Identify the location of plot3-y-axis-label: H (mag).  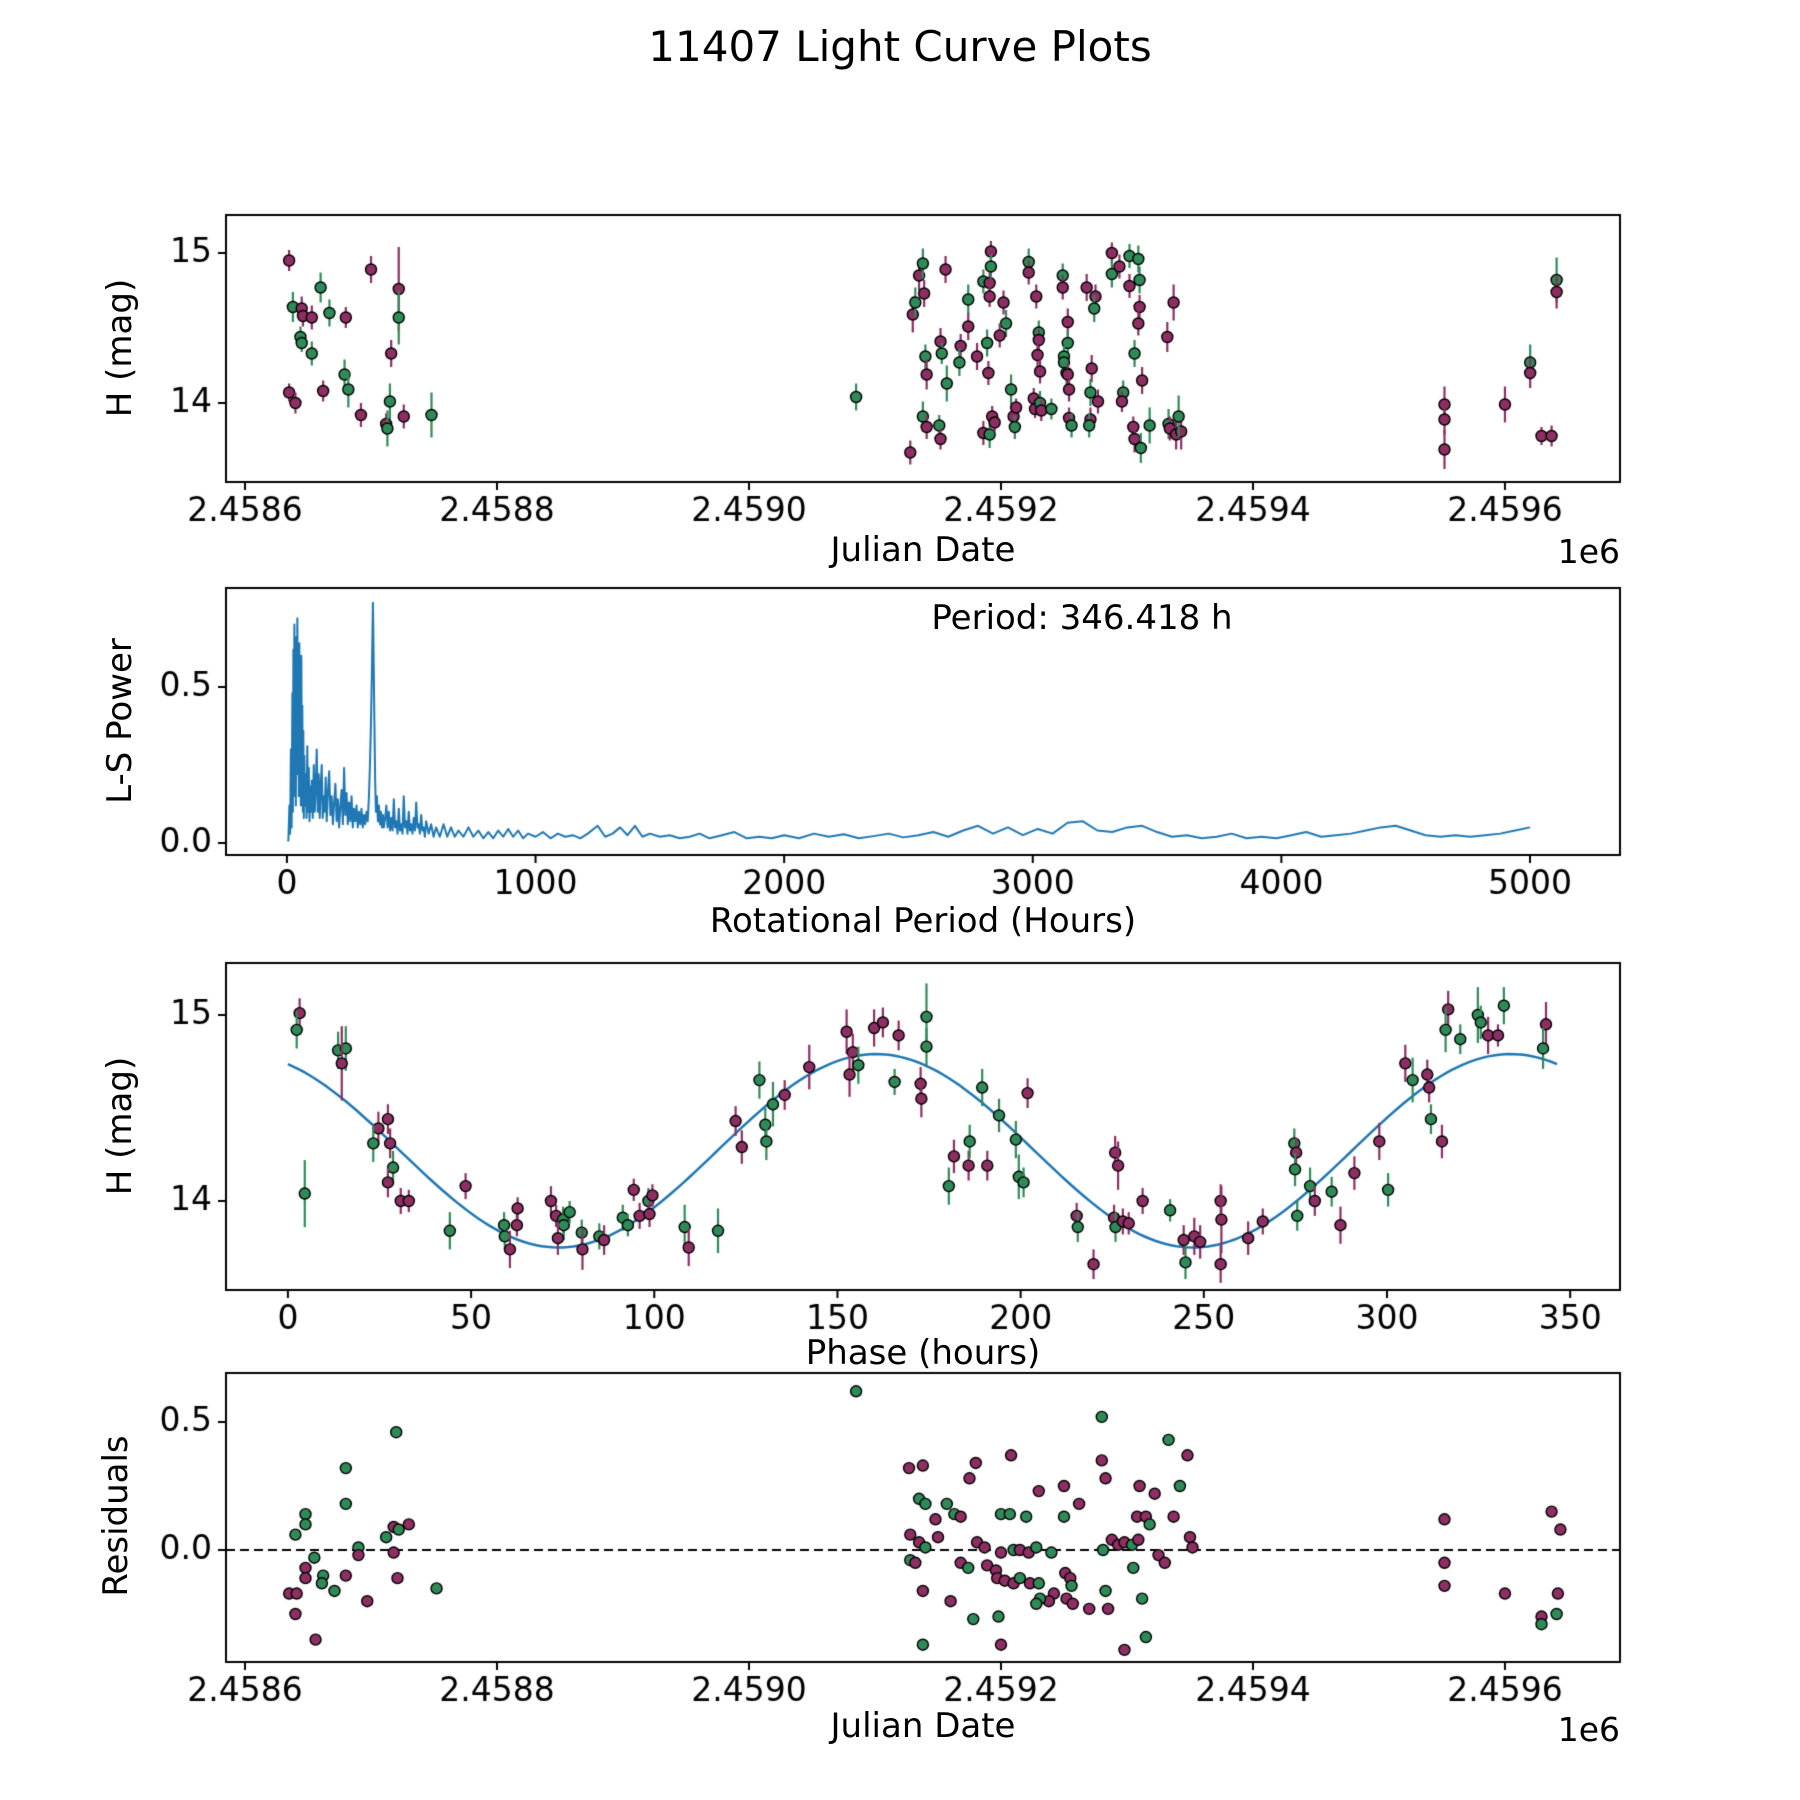
(120, 1126).